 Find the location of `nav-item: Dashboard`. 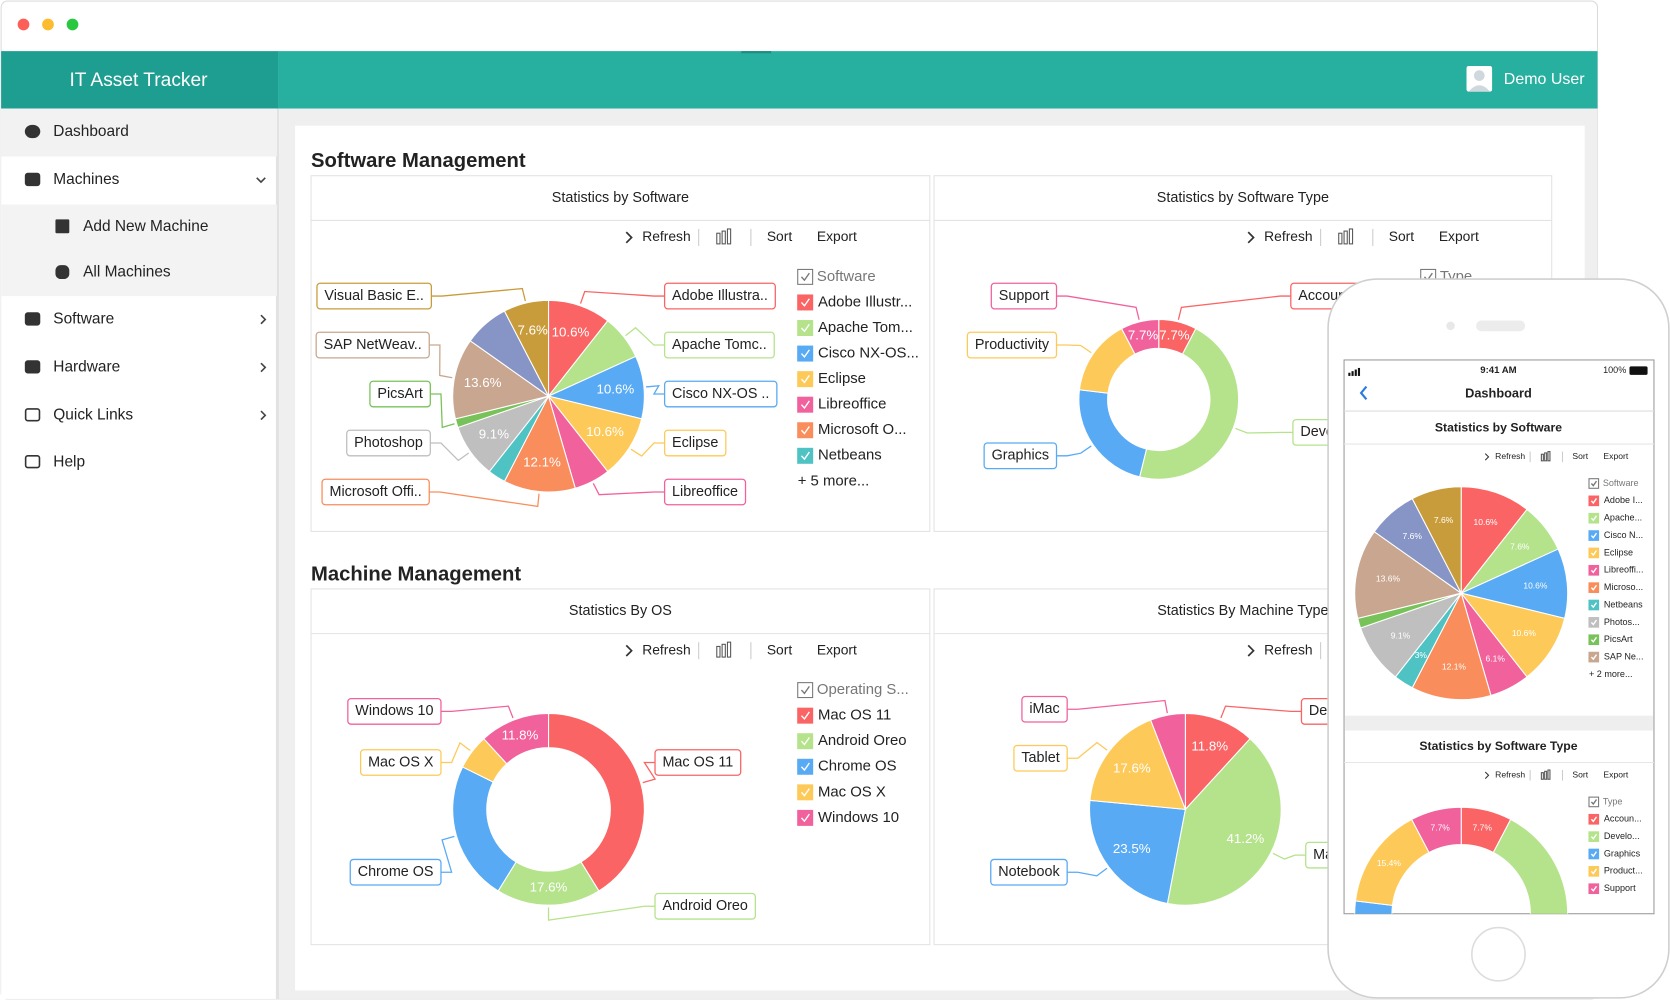

nav-item: Dashboard is located at coordinates (91, 131).